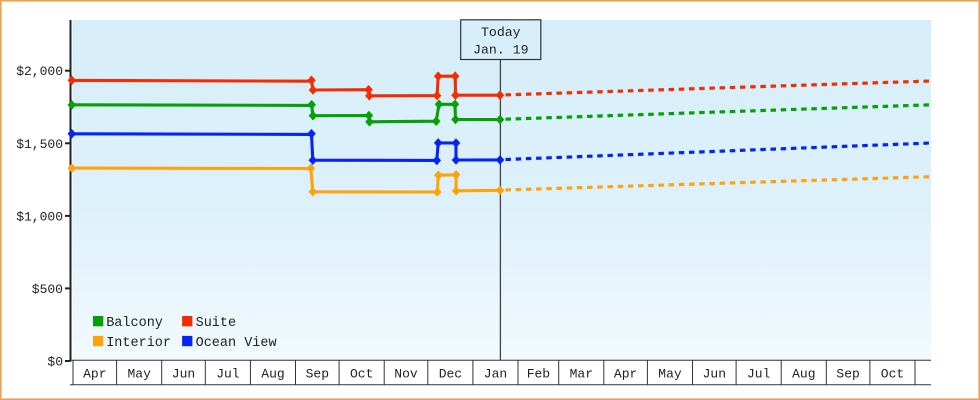 This screenshot has height=400, width=980. I want to click on svg-text: Interior, so click(138, 343).